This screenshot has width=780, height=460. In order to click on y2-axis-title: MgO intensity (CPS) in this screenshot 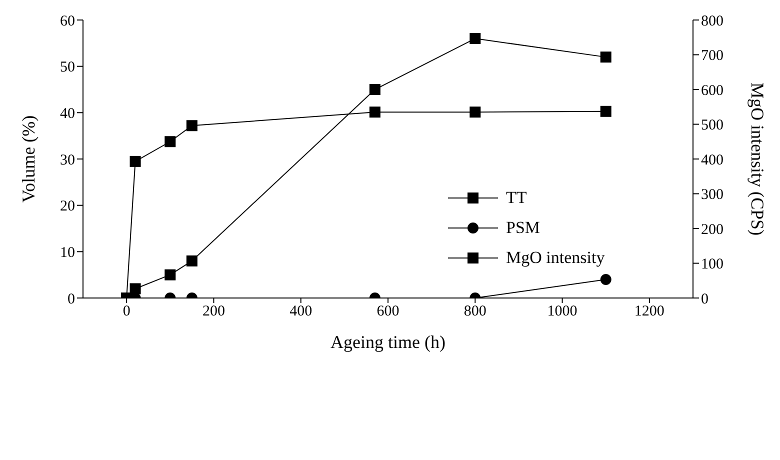, I will do `click(758, 159)`.